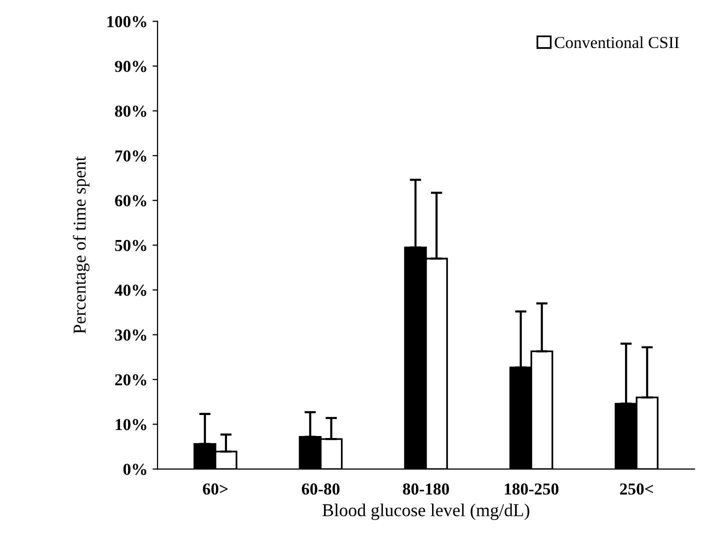  What do you see at coordinates (130, 246) in the screenshot?
I see `y-tick-label: 50%` at bounding box center [130, 246].